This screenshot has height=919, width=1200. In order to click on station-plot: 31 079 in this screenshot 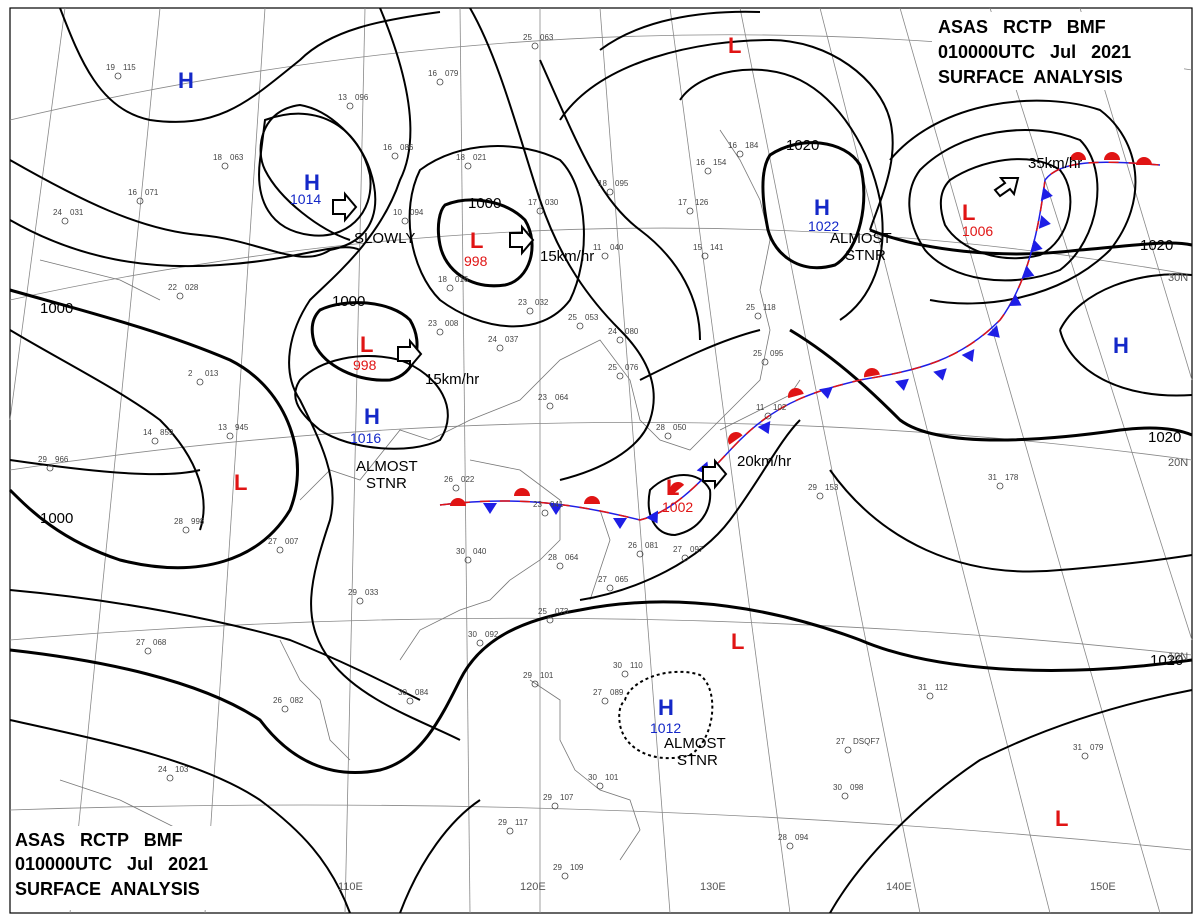, I will do `click(1088, 751)`.